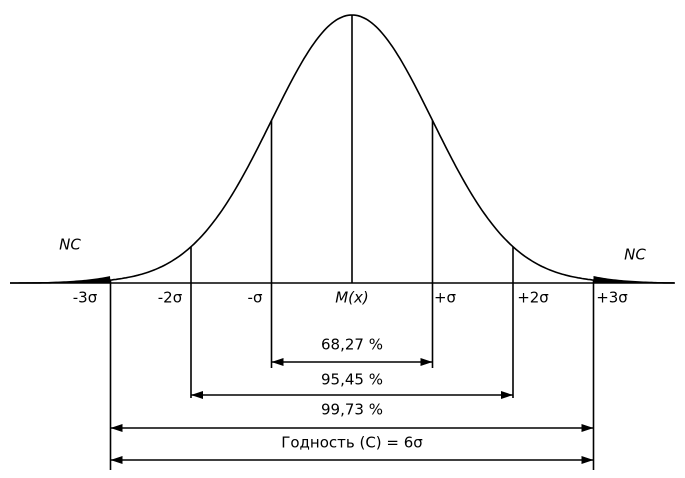 The width and height of the screenshot is (685, 478). Describe the element at coordinates (255, 298) in the screenshot. I see `axis-label: -σ` at that location.